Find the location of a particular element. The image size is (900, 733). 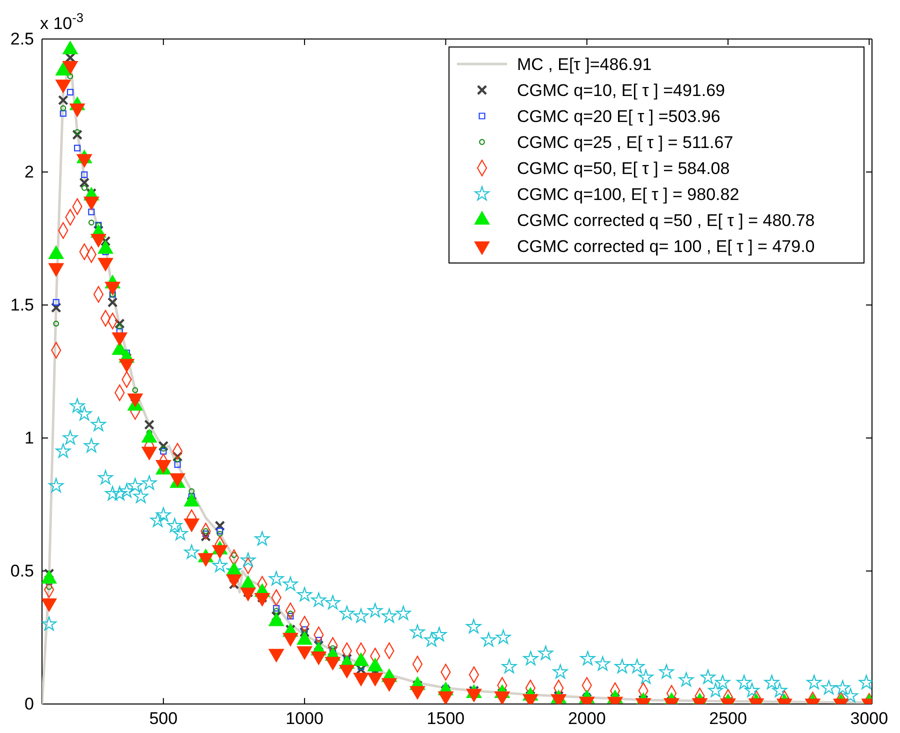

legend-label: CGMC q=20 E[ τ ] =503.96 is located at coordinates (618, 116).